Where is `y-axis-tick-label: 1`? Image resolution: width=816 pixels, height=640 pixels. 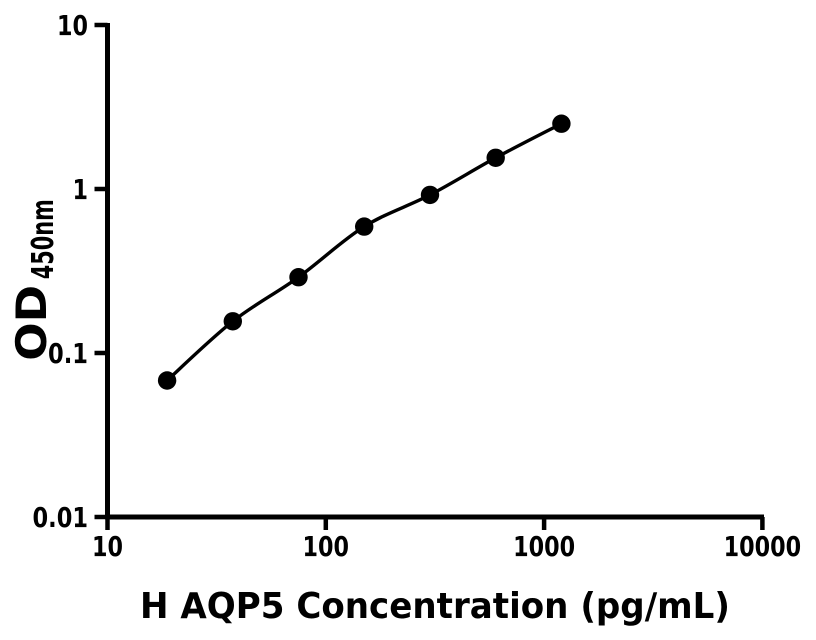
y-axis-tick-label: 1 is located at coordinates (81, 189).